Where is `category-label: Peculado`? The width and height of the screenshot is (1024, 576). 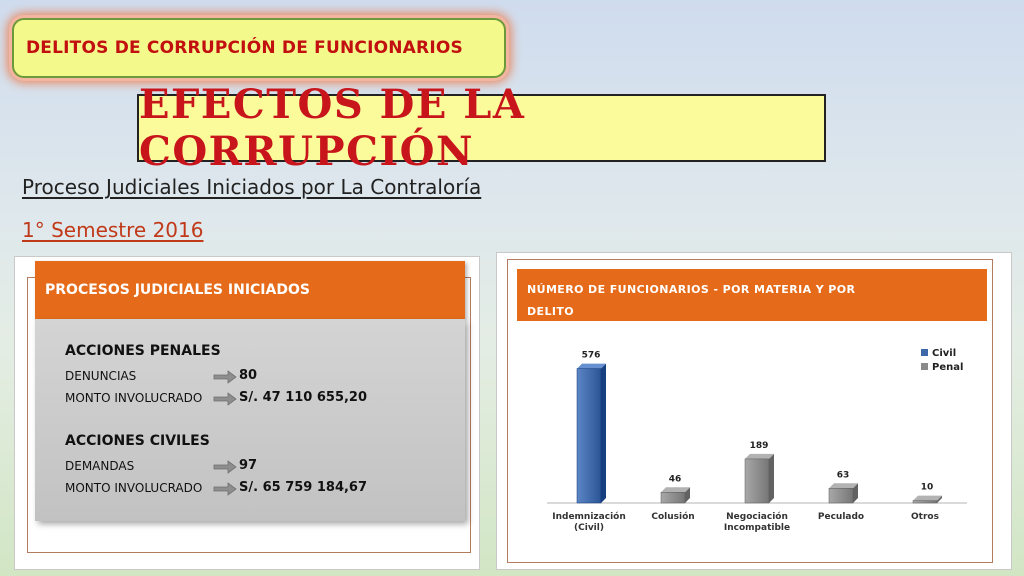
category-label: Peculado is located at coordinates (841, 517).